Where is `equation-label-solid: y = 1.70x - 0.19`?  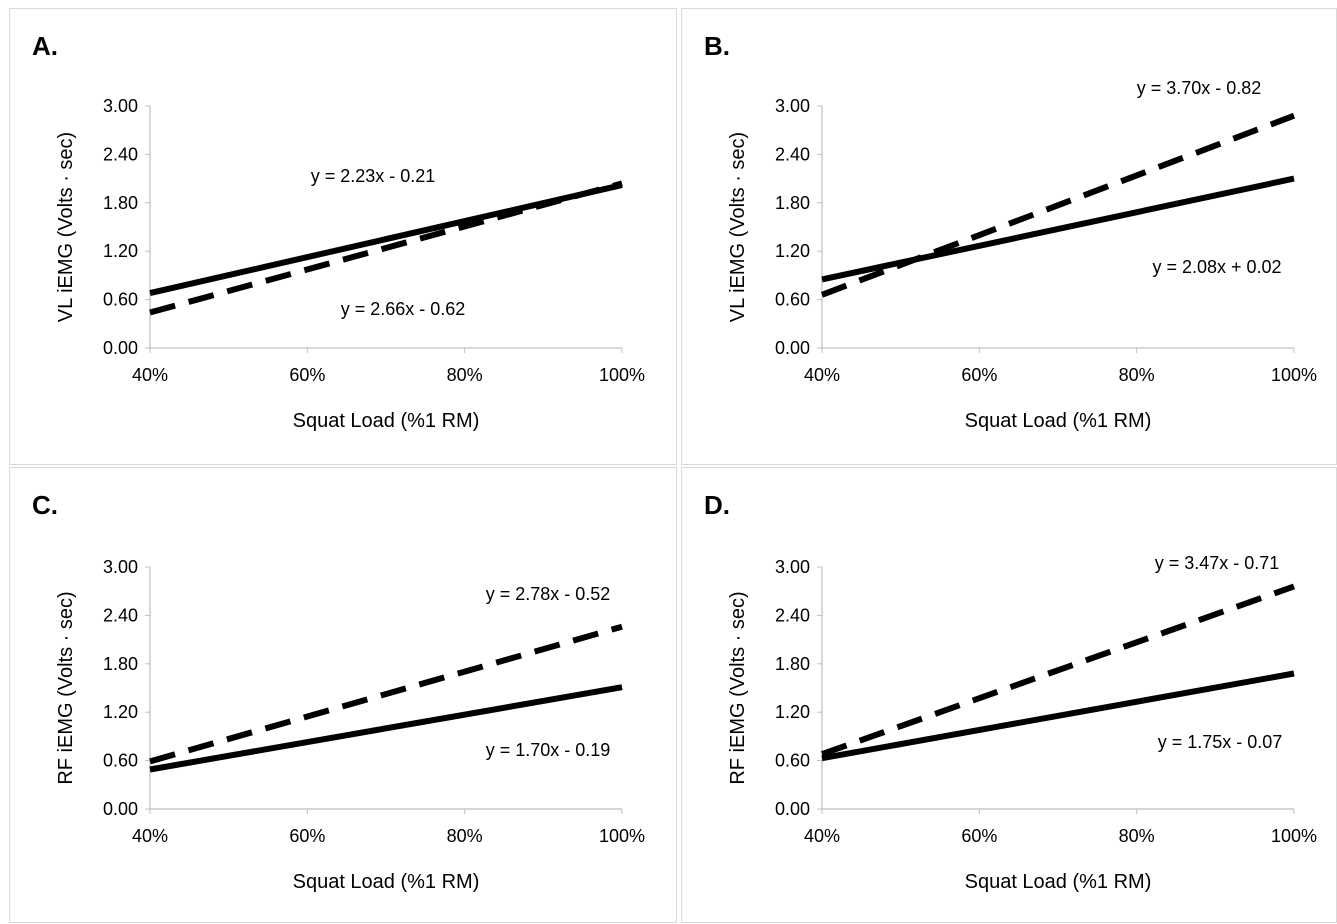
equation-label-solid: y = 1.70x - 0.19 is located at coordinates (548, 750).